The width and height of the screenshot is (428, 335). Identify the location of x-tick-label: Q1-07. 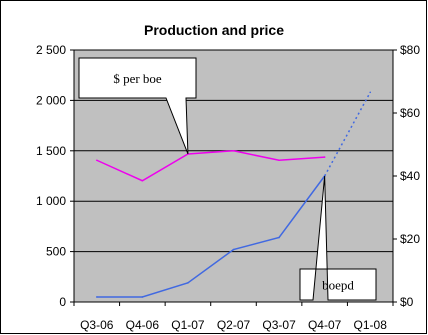
(188, 325).